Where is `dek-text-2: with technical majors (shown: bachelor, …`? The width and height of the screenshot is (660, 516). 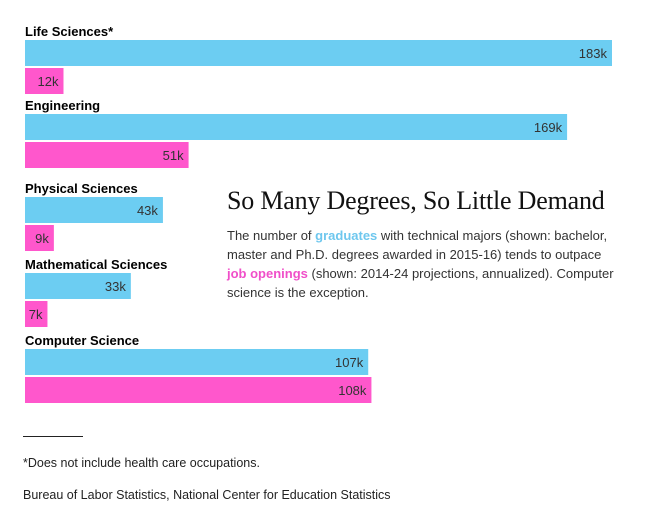
dek-text-2: with technical majors (shown: bachelor, … is located at coordinates (417, 245).